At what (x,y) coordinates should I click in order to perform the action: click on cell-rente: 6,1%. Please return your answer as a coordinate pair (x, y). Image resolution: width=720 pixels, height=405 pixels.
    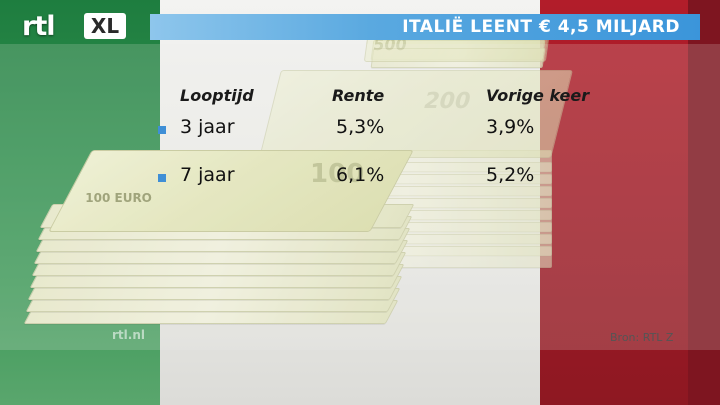
    Looking at the image, I should click on (360, 175).